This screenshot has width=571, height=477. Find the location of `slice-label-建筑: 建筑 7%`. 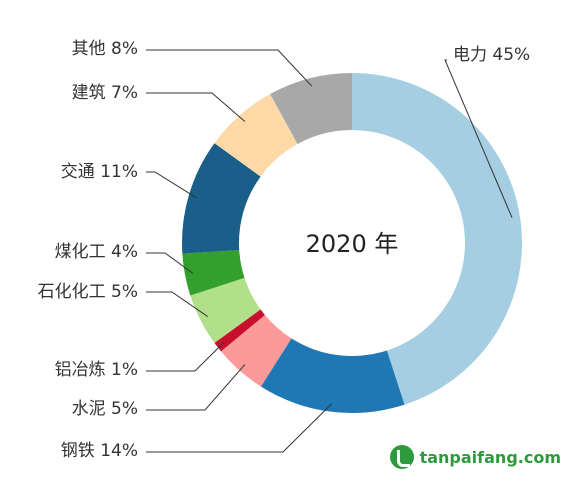

slice-label-建筑: 建筑 7% is located at coordinates (105, 93).